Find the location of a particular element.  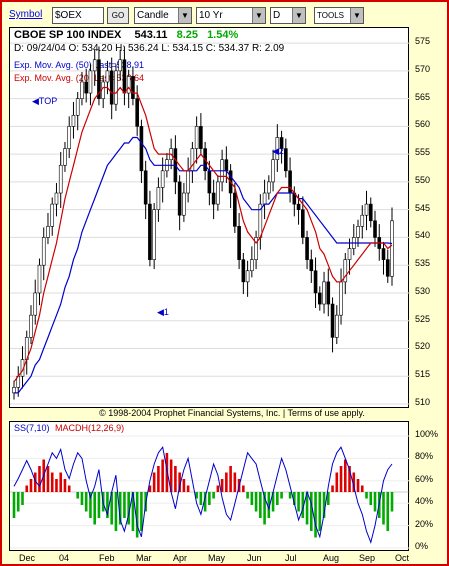

tools-label: TOOLS is located at coordinates (330, 15).